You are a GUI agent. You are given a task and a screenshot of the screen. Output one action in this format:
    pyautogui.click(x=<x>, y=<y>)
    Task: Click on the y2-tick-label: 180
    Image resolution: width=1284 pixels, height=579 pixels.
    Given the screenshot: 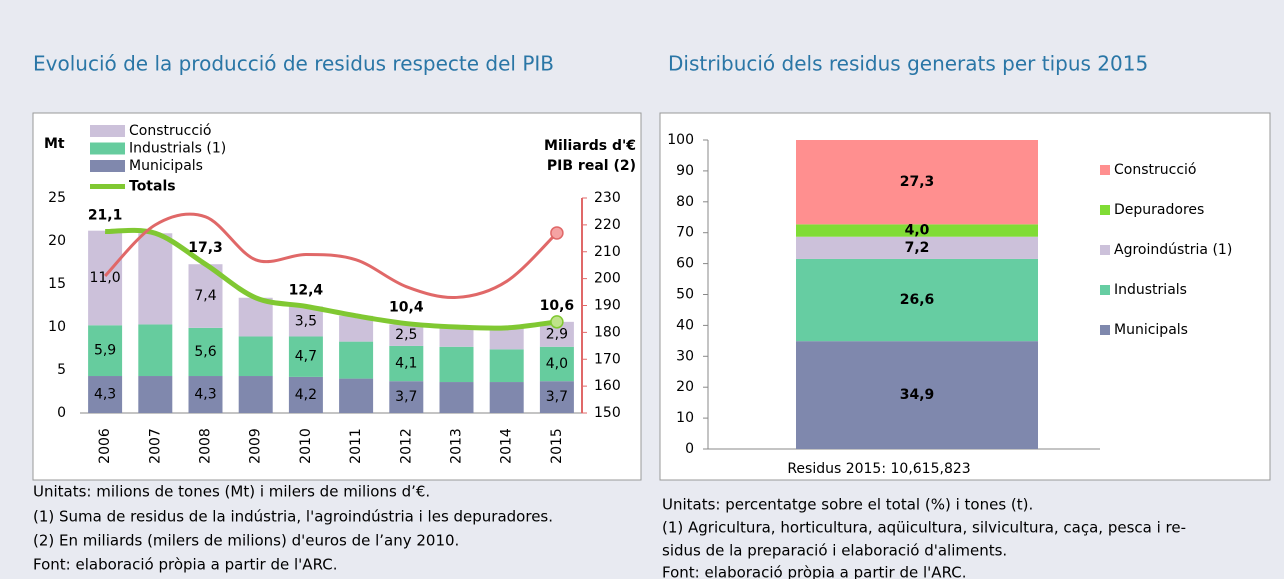 What is the action you would take?
    pyautogui.click(x=607, y=332)
    